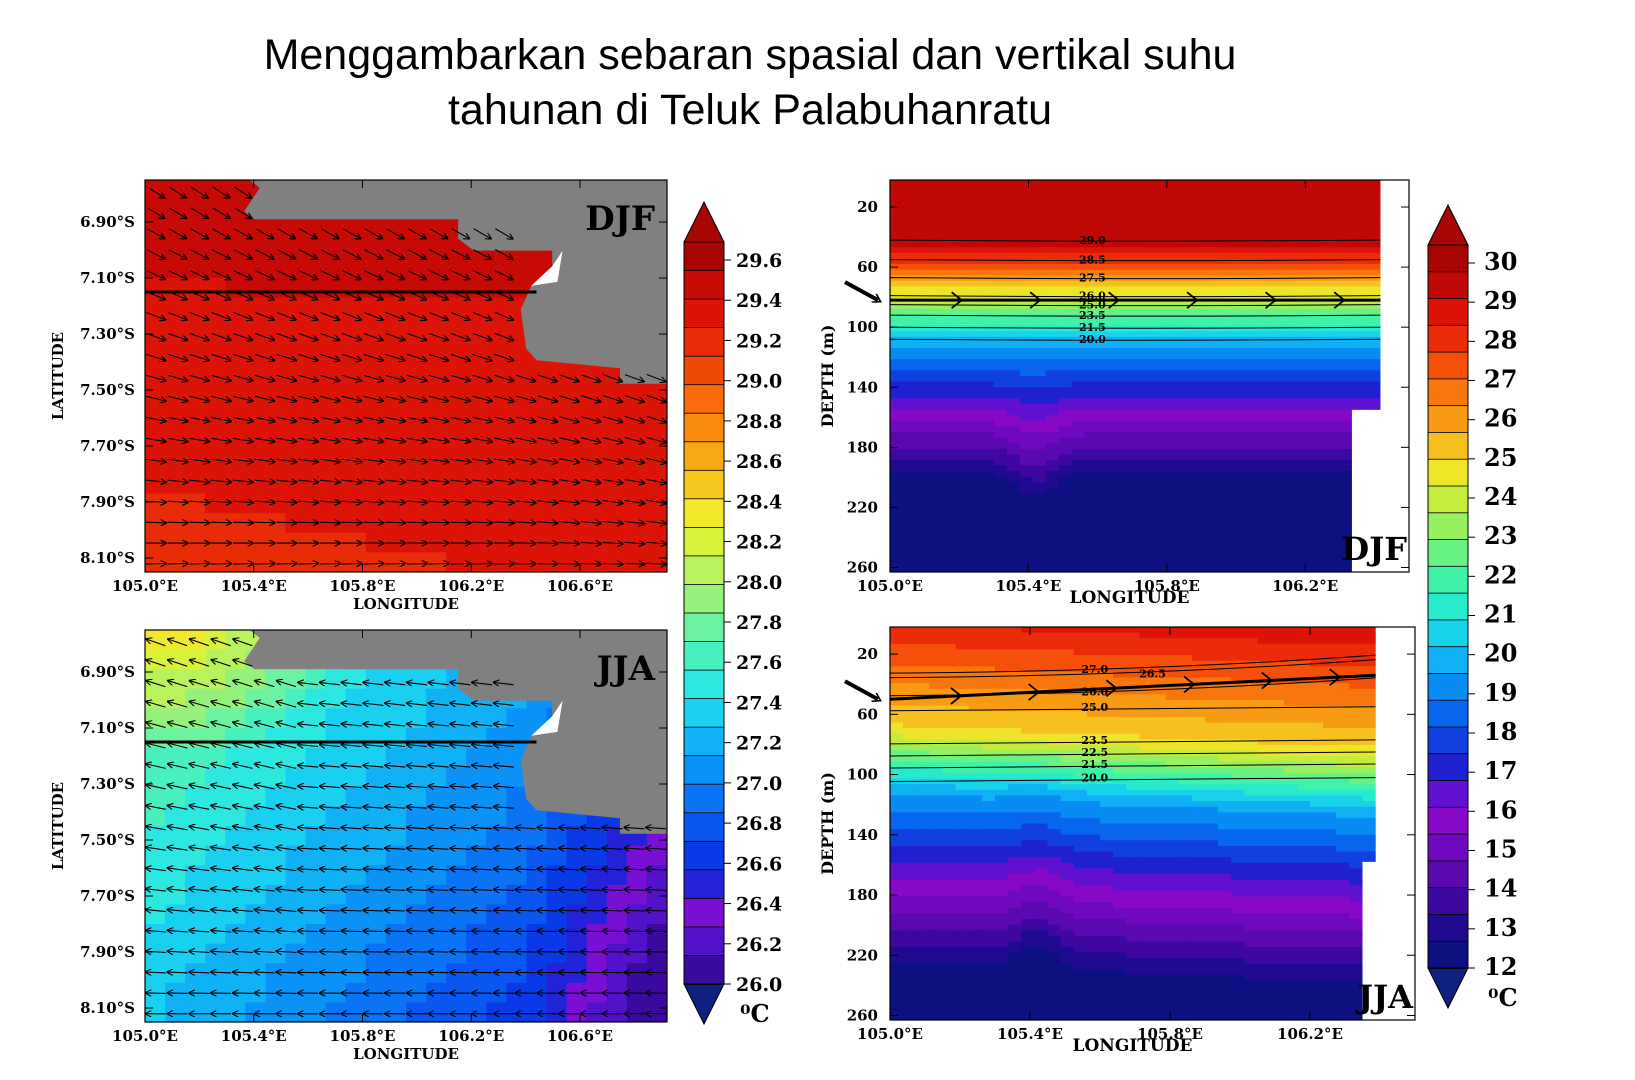 The image size is (1635, 1080). Describe the element at coordinates (363, 1036) in the screenshot. I see `x-tick-label: 105.8°E` at that location.